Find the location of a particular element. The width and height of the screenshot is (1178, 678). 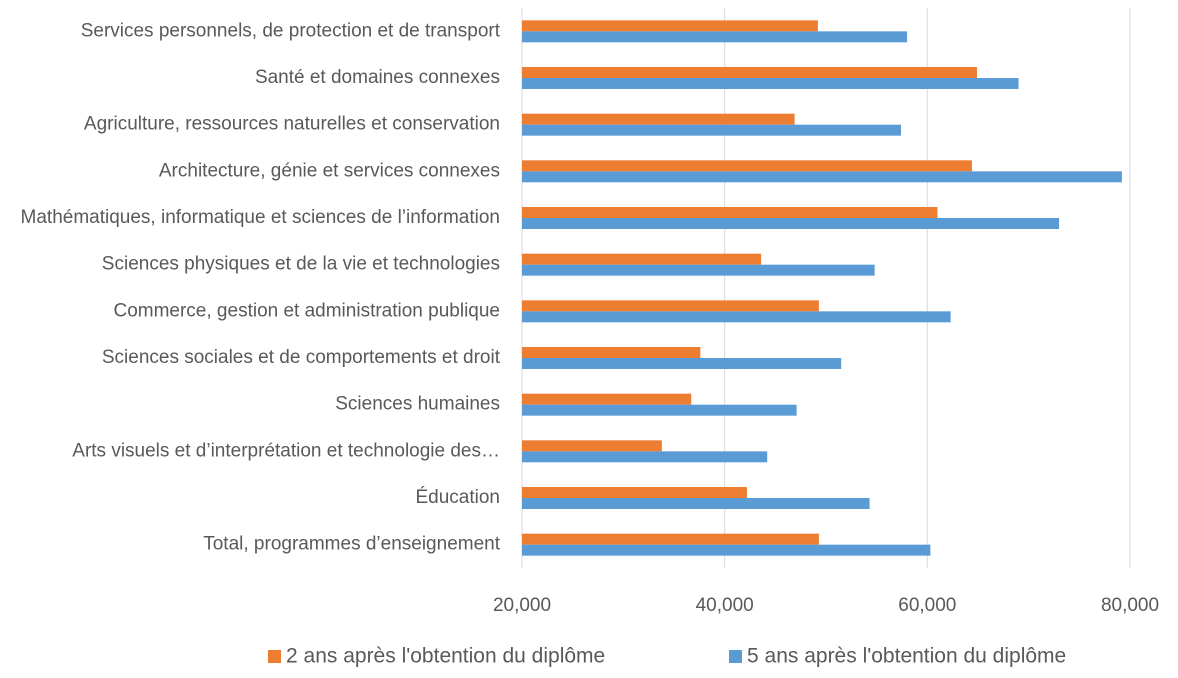

y-tick-label: Santé et domaines connexes is located at coordinates (377, 77).